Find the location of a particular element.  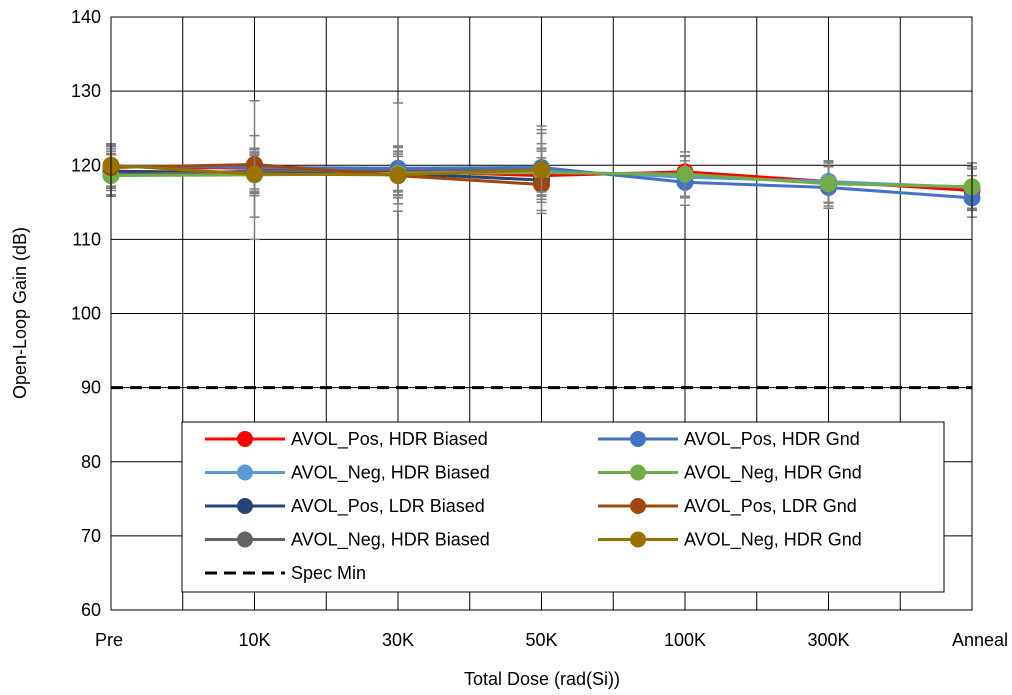

y-axis-ticks: 60 70 80 90 100 110 120 130 140 is located at coordinates (86, 313).